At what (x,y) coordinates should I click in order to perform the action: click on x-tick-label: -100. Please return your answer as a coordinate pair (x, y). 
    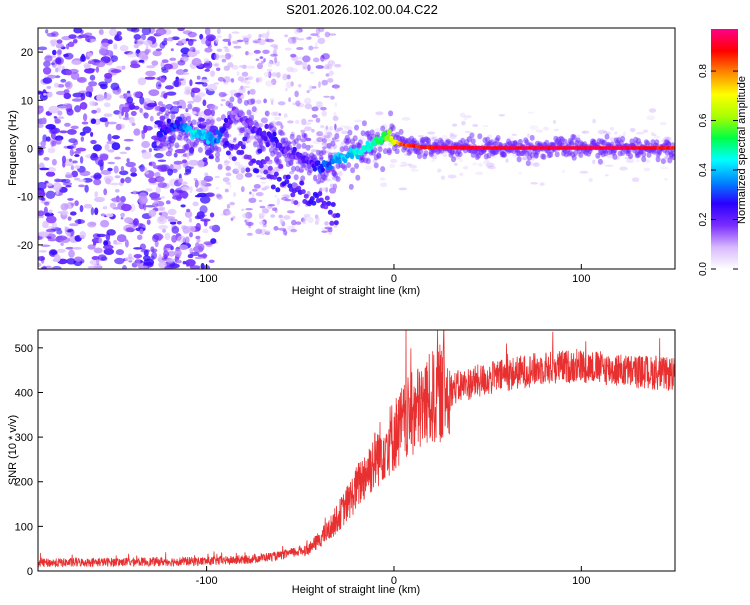
    Looking at the image, I should click on (207, 581).